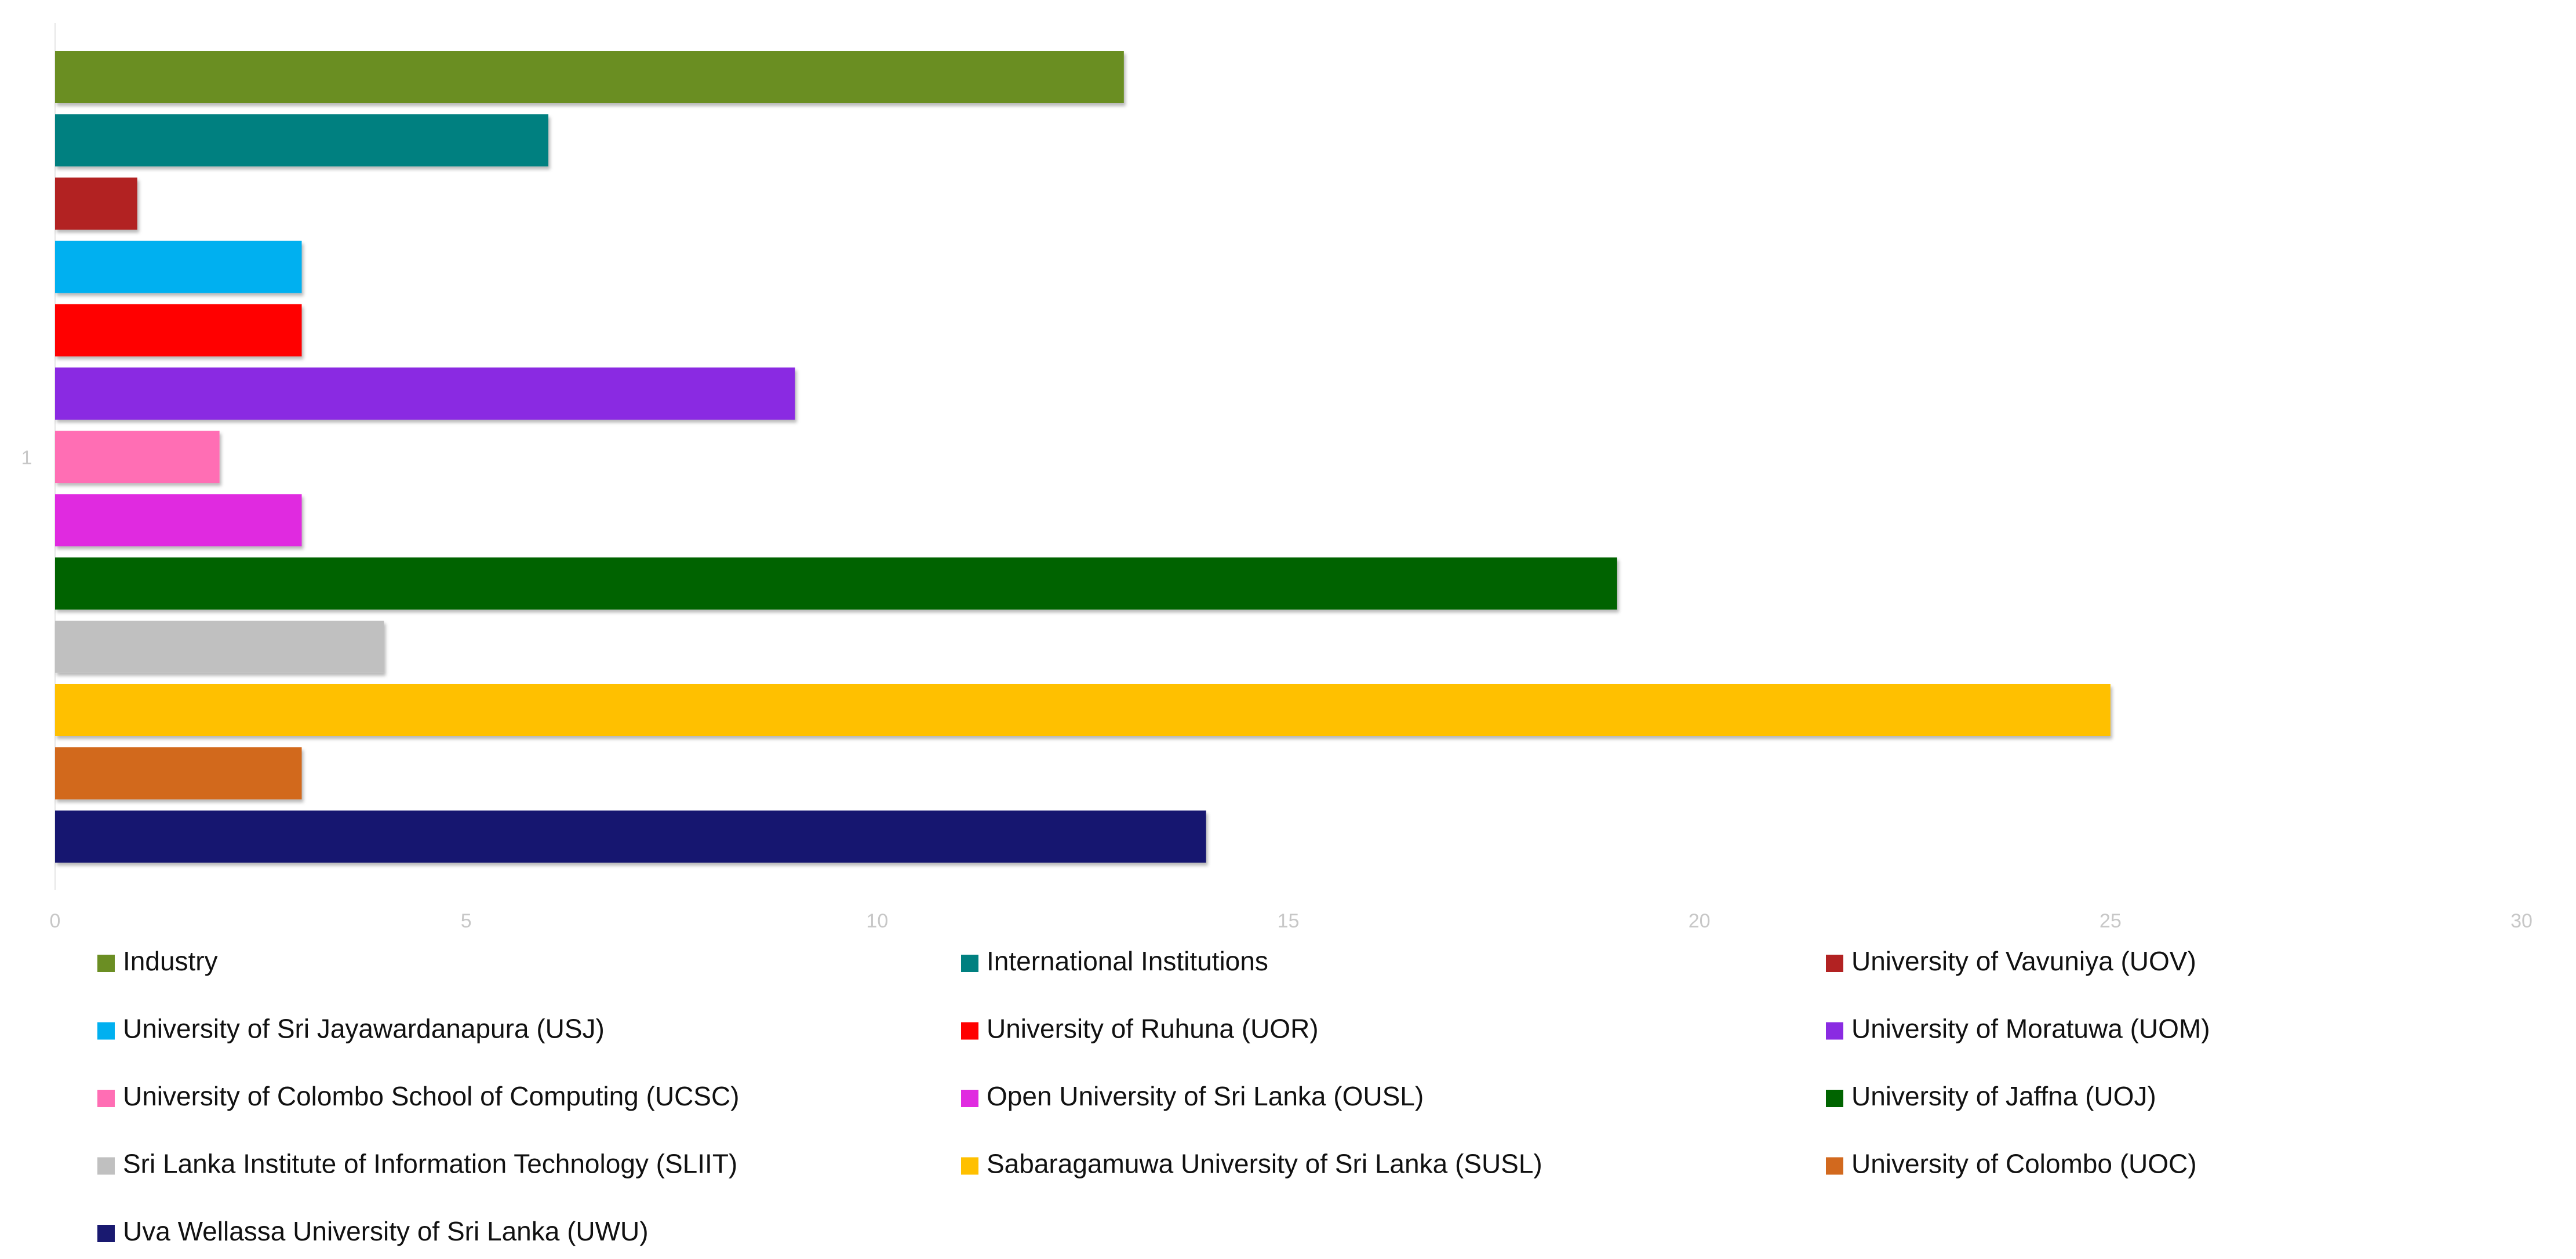  What do you see at coordinates (1289, 921) in the screenshot?
I see `x-tick-label: 15` at bounding box center [1289, 921].